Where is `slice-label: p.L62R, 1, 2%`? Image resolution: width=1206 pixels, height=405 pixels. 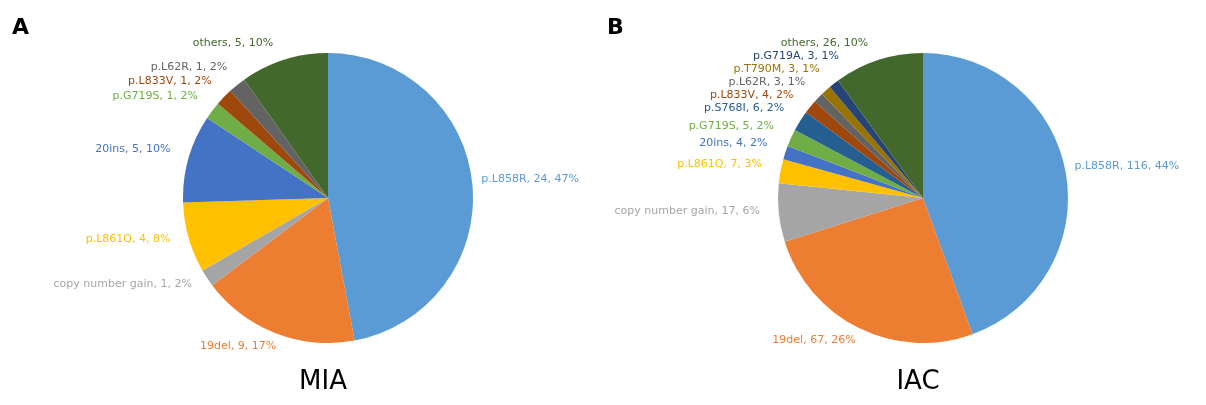
slice-label: p.L62R, 1, 2% is located at coordinates (189, 67).